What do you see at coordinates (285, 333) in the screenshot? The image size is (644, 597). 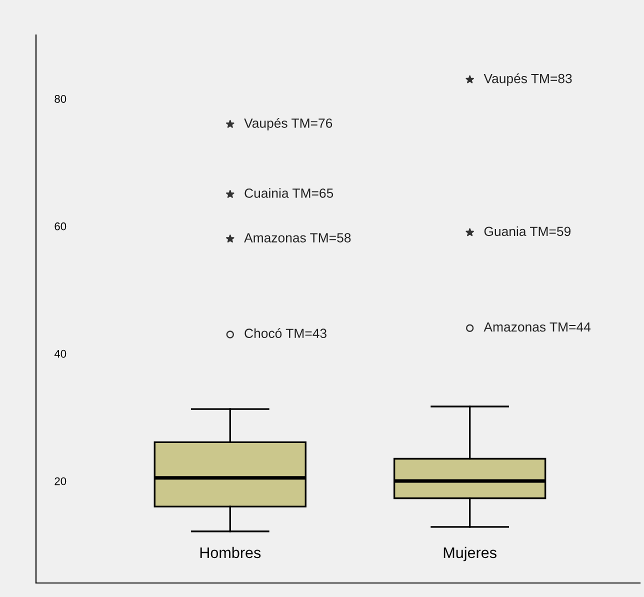 I see `annotation: Chocó TM=43` at bounding box center [285, 333].